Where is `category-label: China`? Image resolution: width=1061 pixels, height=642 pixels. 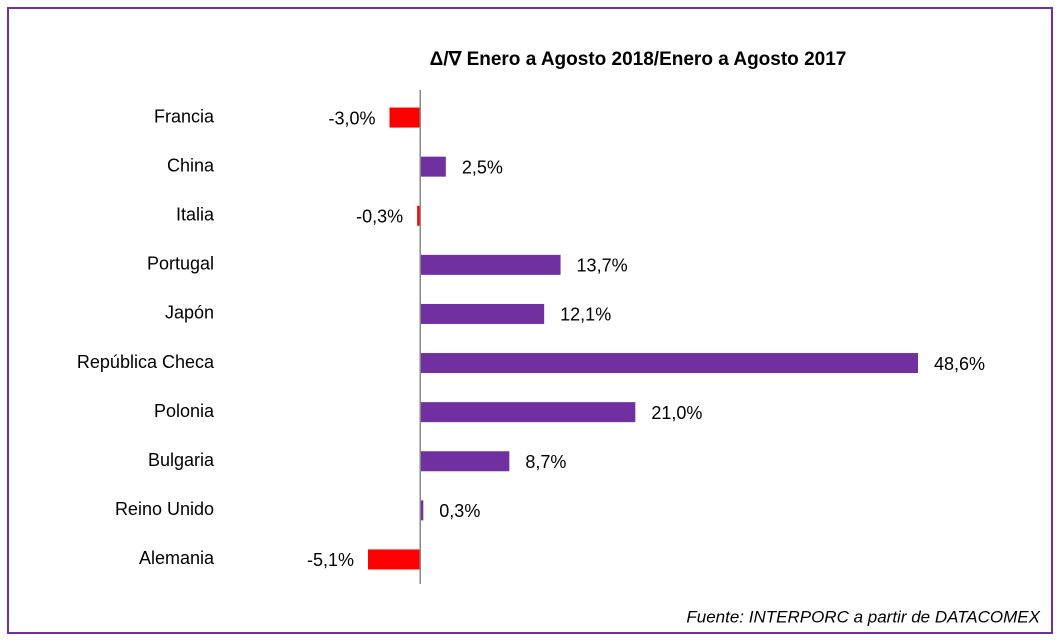 category-label: China is located at coordinates (191, 165).